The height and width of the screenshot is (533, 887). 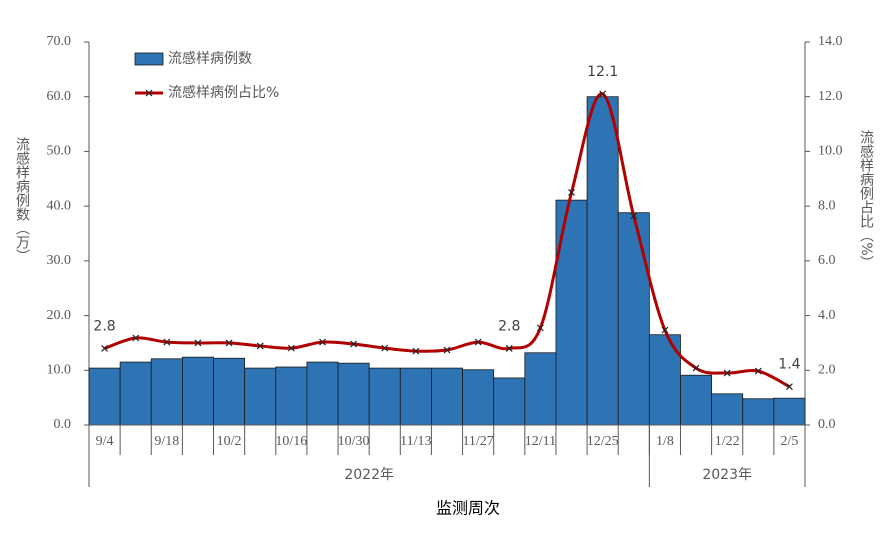 I want to click on x-tick-label: 10/30, so click(x=354, y=441).